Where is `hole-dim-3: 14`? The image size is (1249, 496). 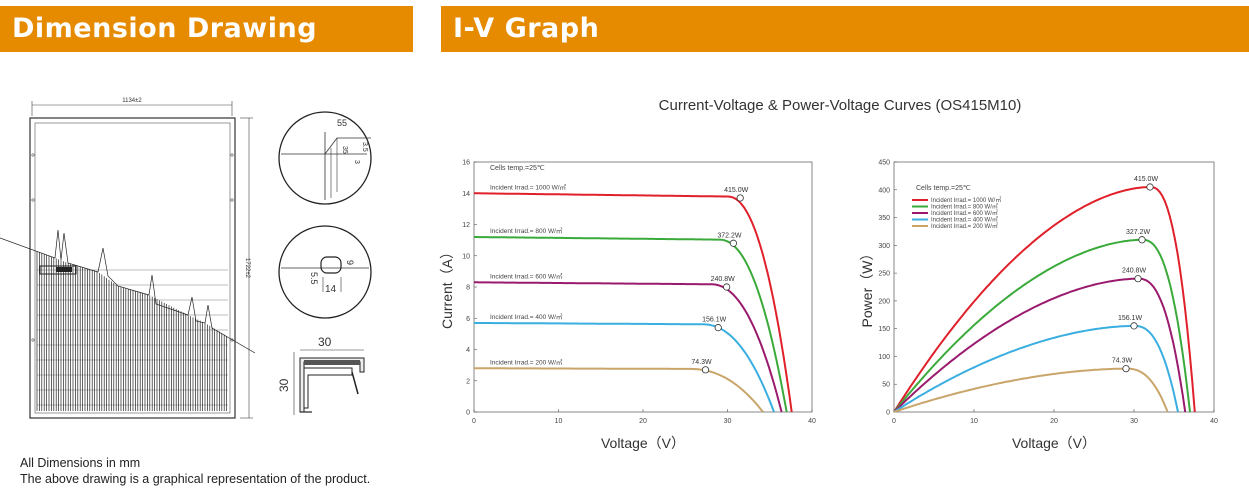
hole-dim-3: 14 is located at coordinates (331, 289).